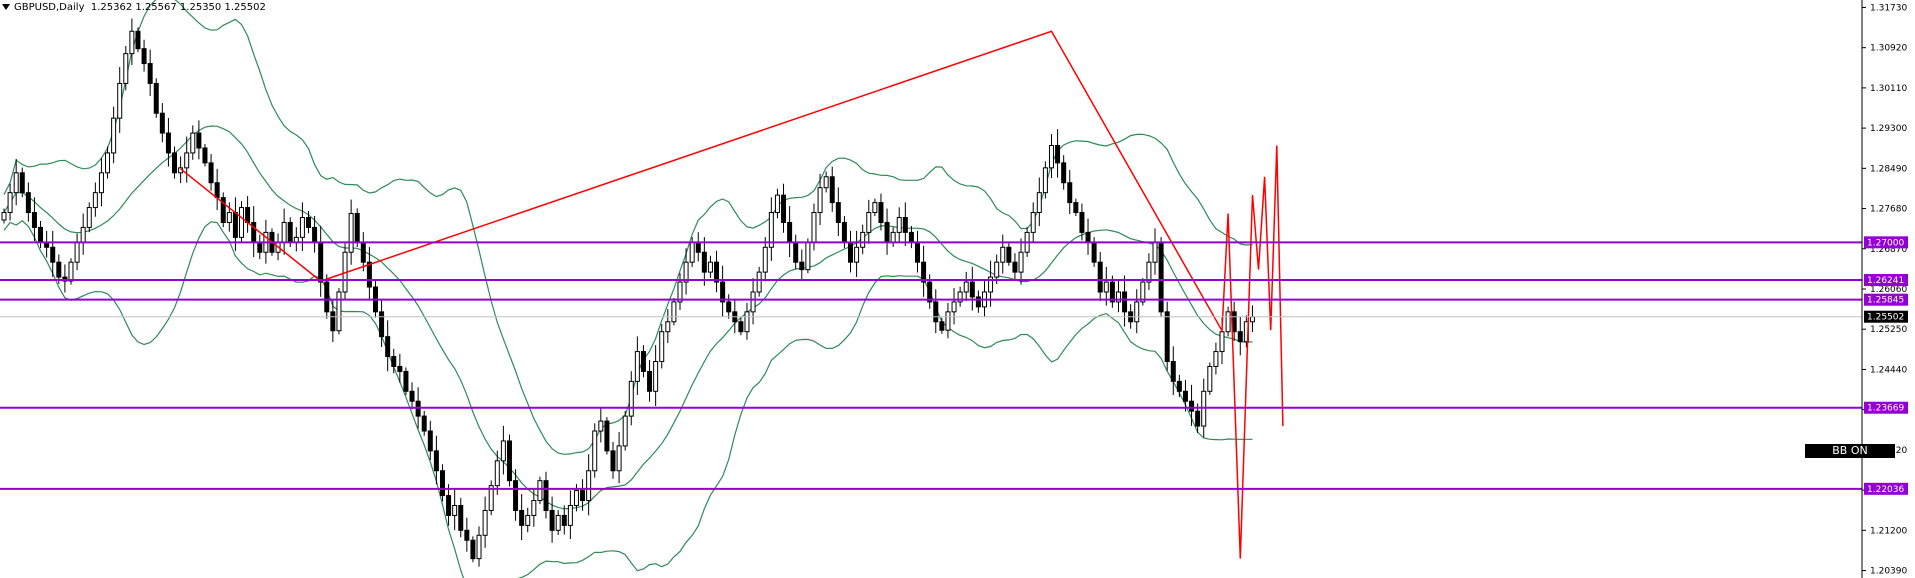 The image size is (1915, 578). Describe the element at coordinates (1850, 451) in the screenshot. I see `bb-toggle-button: BB ON` at that location.